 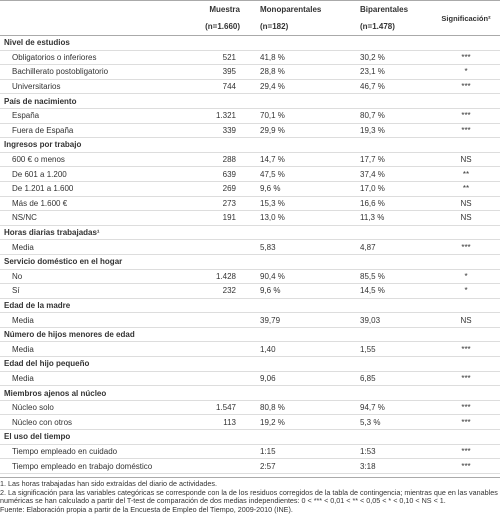 What do you see at coordinates (250, 393) in the screenshot?
I see `section-title: Miembros ajenos al núcleo` at bounding box center [250, 393].